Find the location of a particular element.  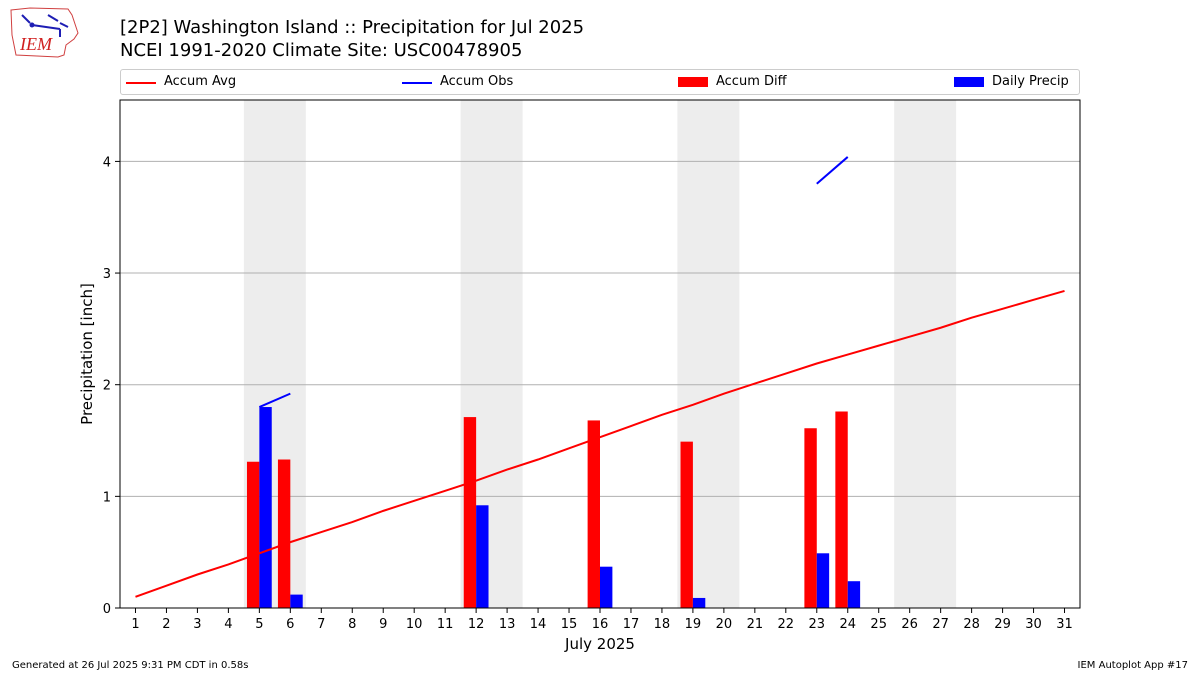

x-tick-label: 3 is located at coordinates (197, 624).